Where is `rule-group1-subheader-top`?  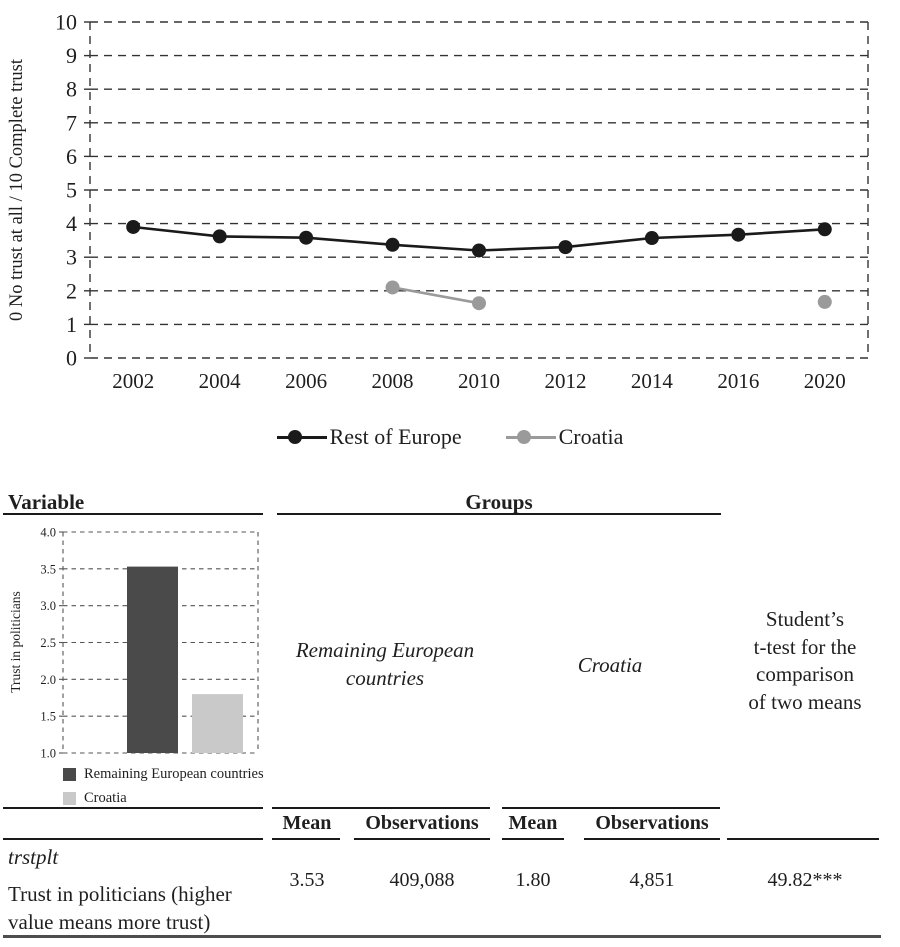
rule-group1-subheader-top is located at coordinates (381, 808).